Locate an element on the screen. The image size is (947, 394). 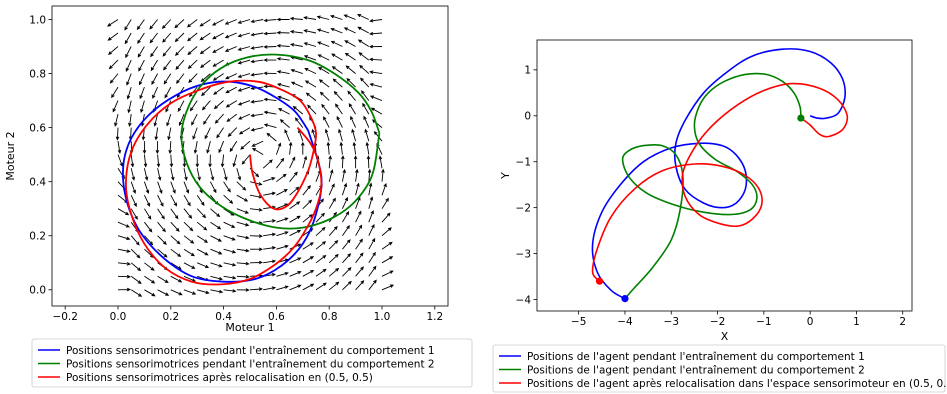
x-tick-label: 0.6 is located at coordinates (276, 317).